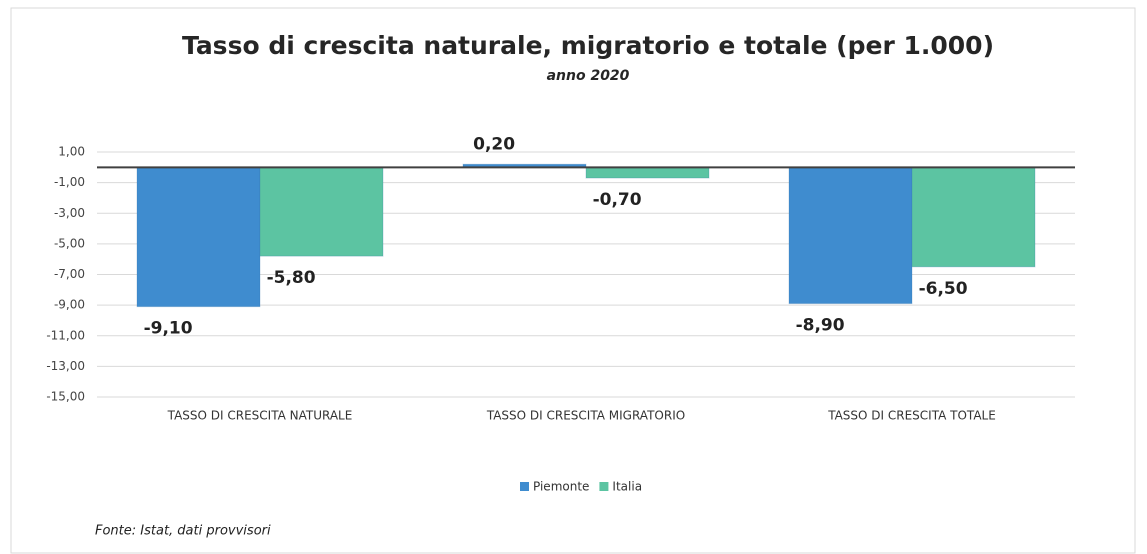 The image size is (1147, 554). What do you see at coordinates (65, 397) in the screenshot?
I see `y-tick-label: -15,00` at bounding box center [65, 397].